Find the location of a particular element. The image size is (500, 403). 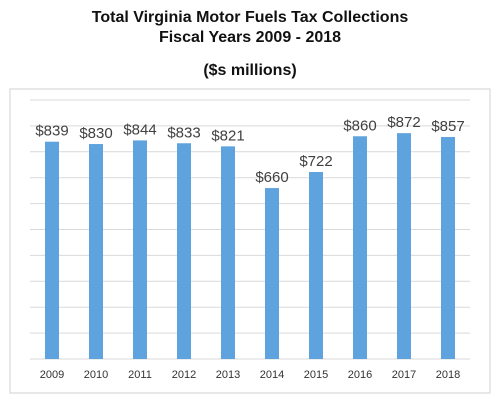

data-label-2013: $821 is located at coordinates (227, 135).